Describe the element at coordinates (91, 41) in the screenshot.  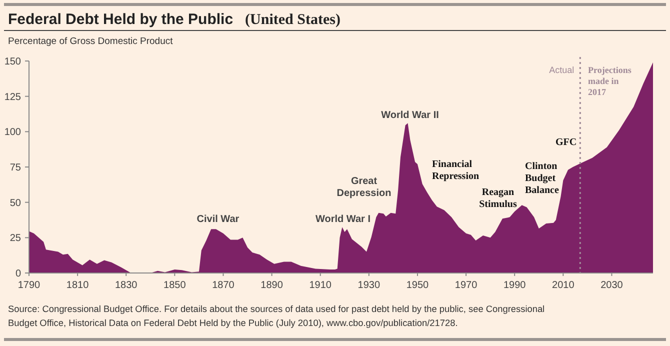
I see `y-axis-title: Percentage of Gross Domestic Product` at that location.